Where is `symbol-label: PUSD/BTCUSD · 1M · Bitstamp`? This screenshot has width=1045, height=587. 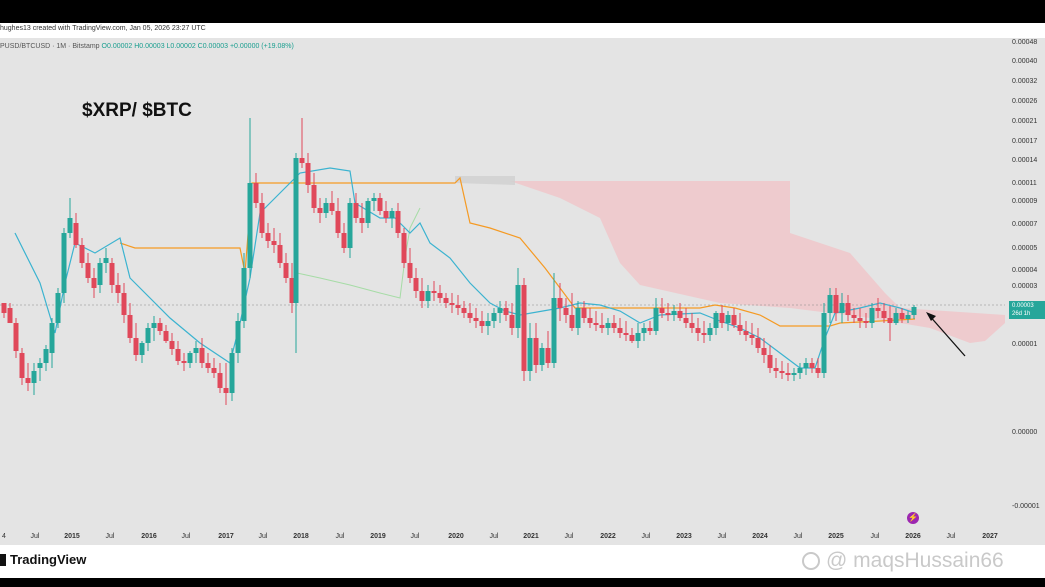
symbol-label: PUSD/BTCUSD · 1M · Bitstamp is located at coordinates (50, 46).